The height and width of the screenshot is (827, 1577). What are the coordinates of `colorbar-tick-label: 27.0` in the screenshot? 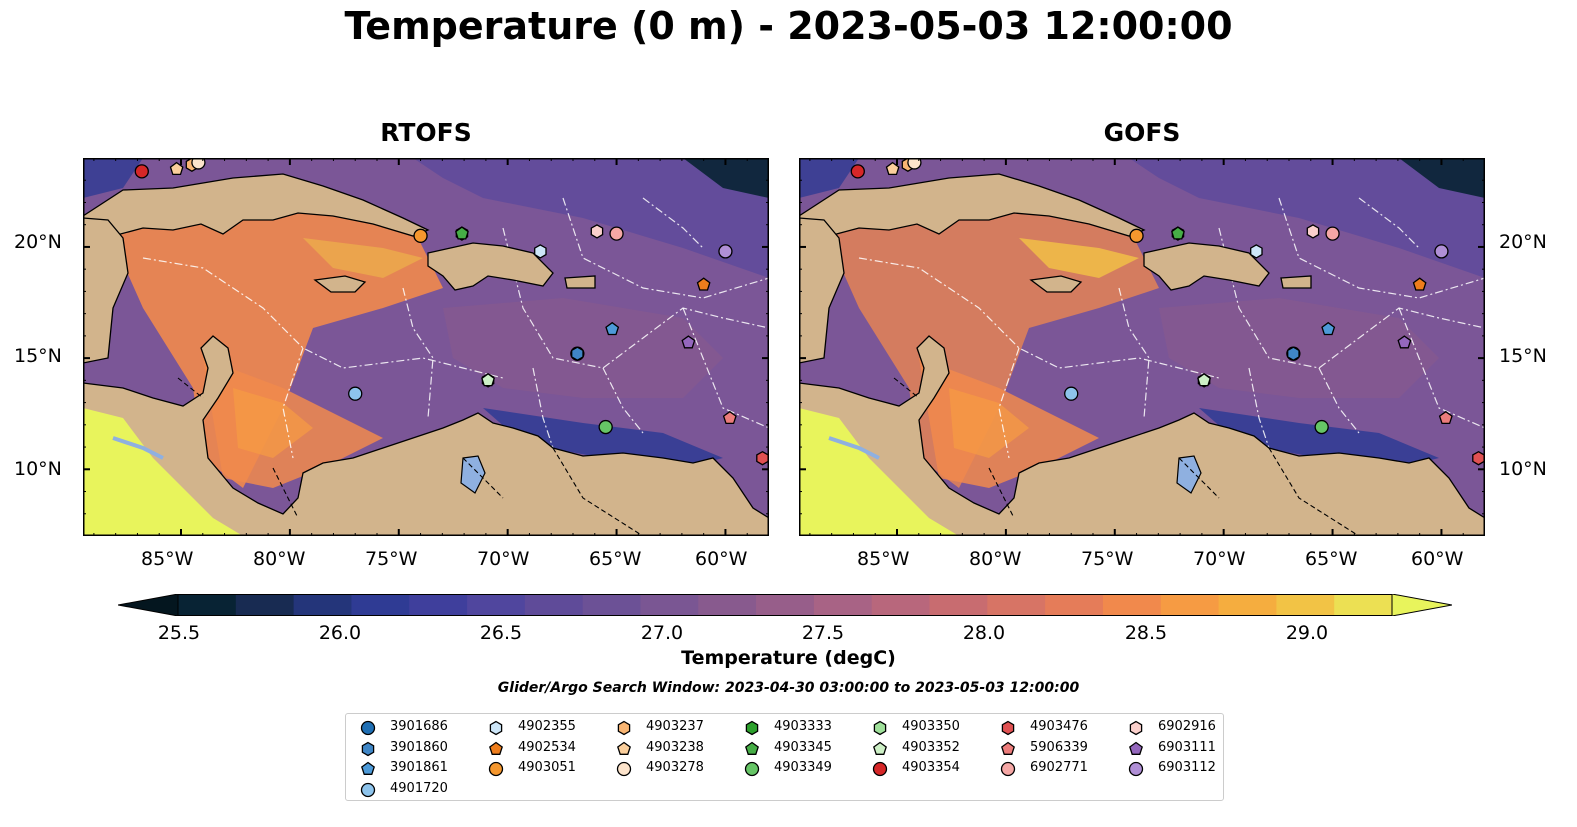 It's located at (662, 633).